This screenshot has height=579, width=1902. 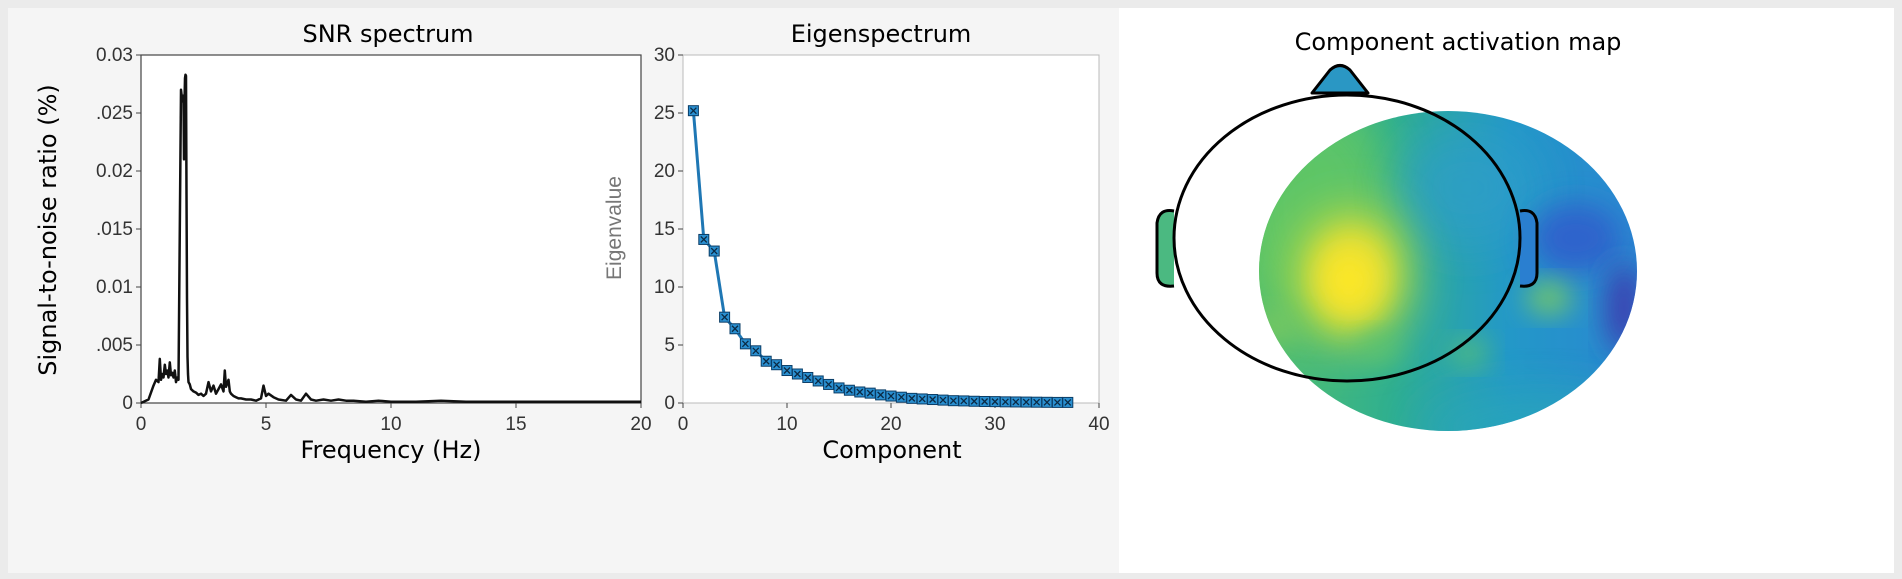 I want to click on eigen-xlabel: Component, so click(x=891, y=450).